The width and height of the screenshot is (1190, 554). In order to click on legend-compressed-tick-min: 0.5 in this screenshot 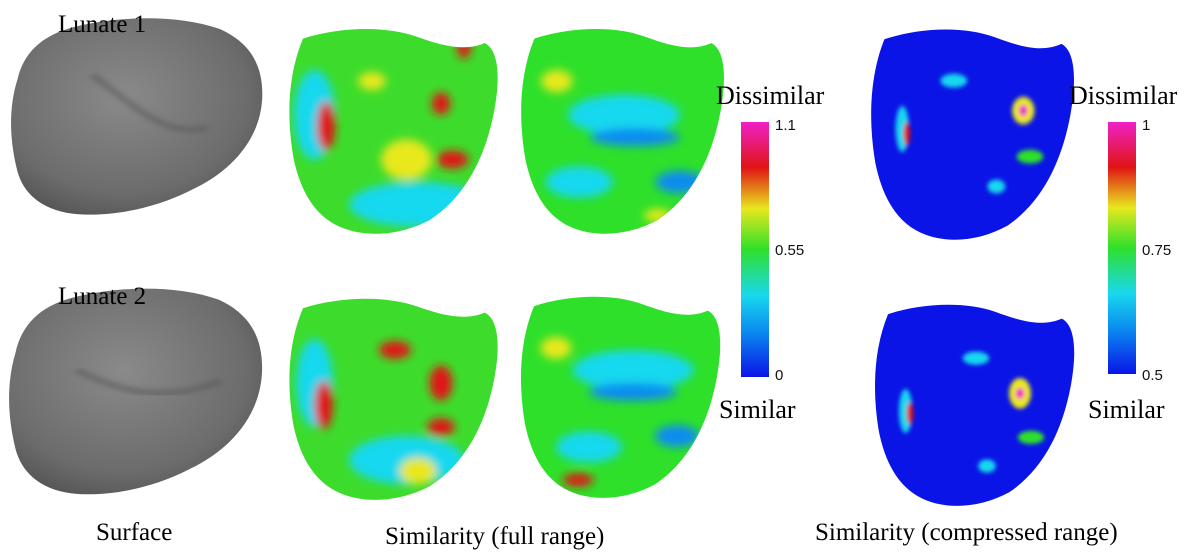, I will do `click(1152, 375)`.